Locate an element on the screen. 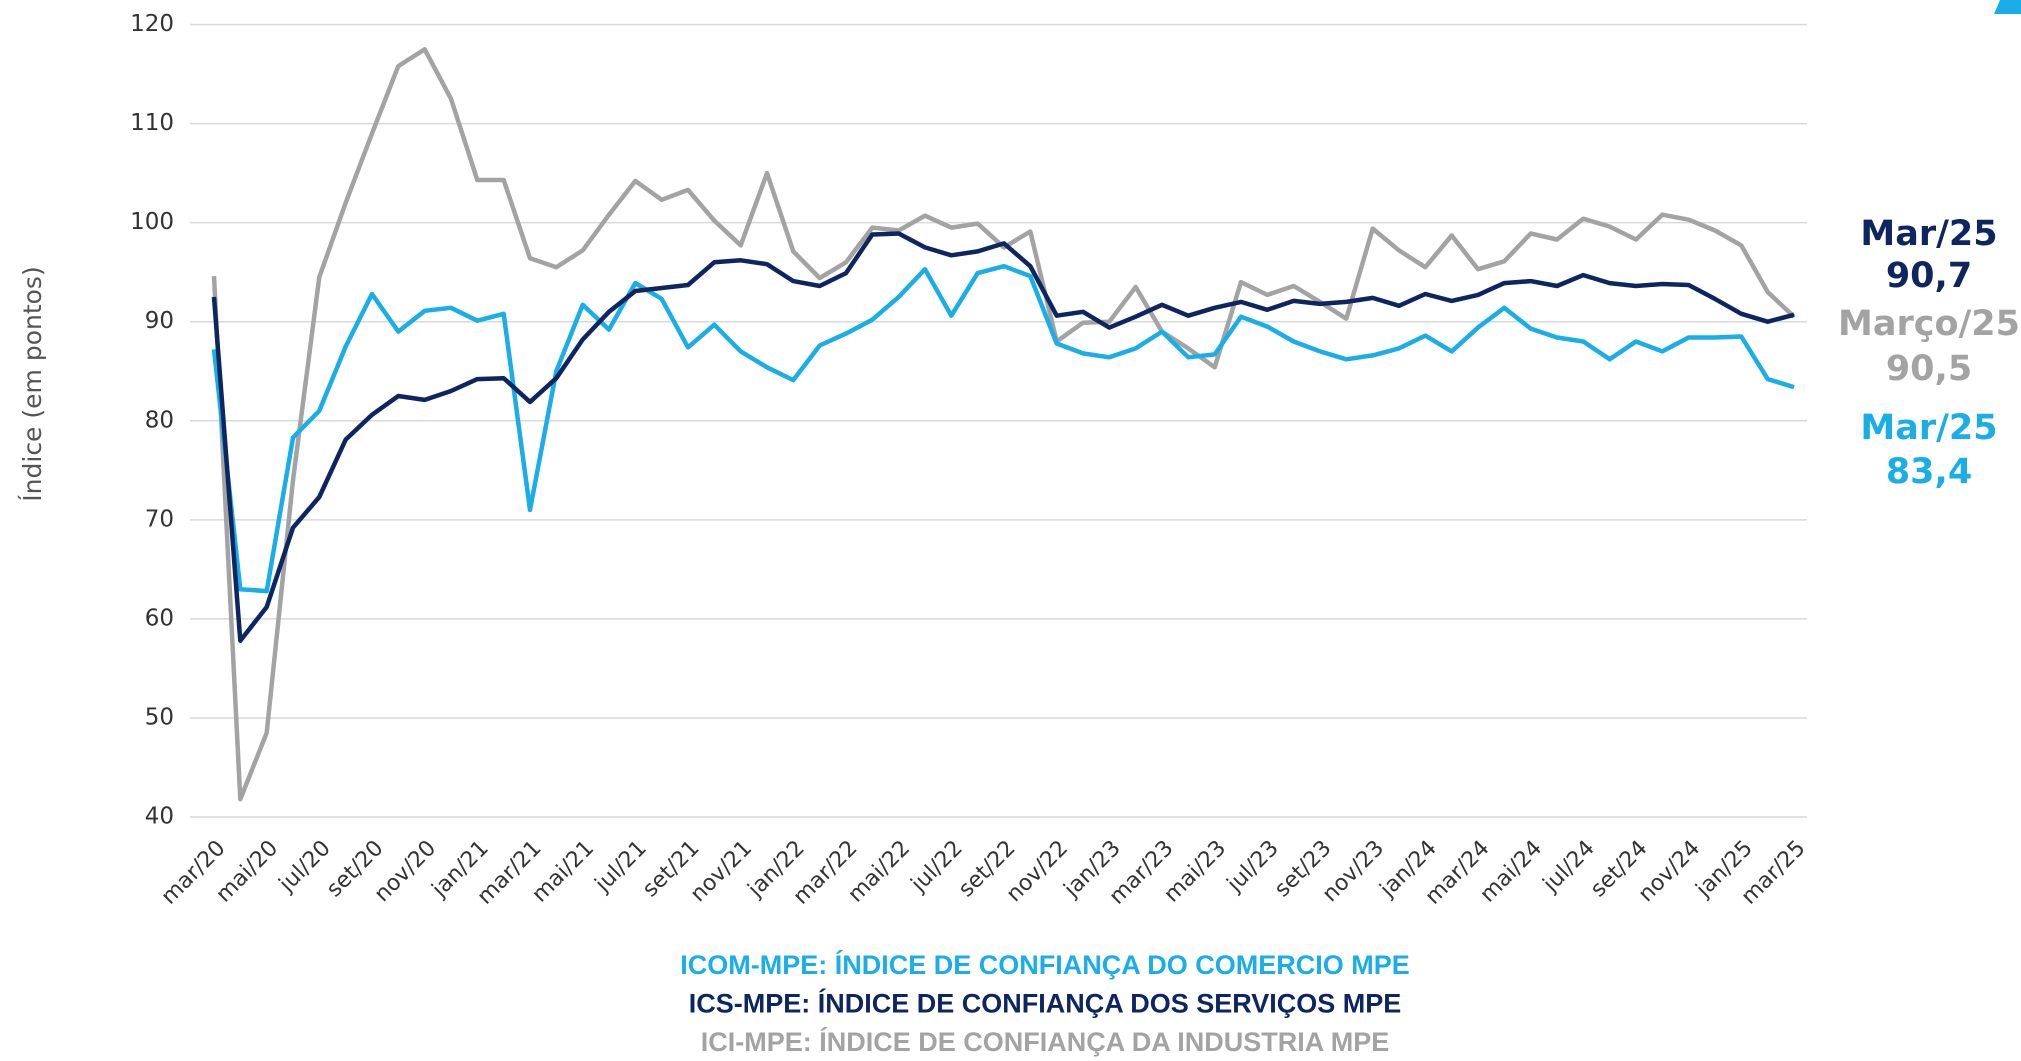  y-tick-label: 110 is located at coordinates (152, 123).